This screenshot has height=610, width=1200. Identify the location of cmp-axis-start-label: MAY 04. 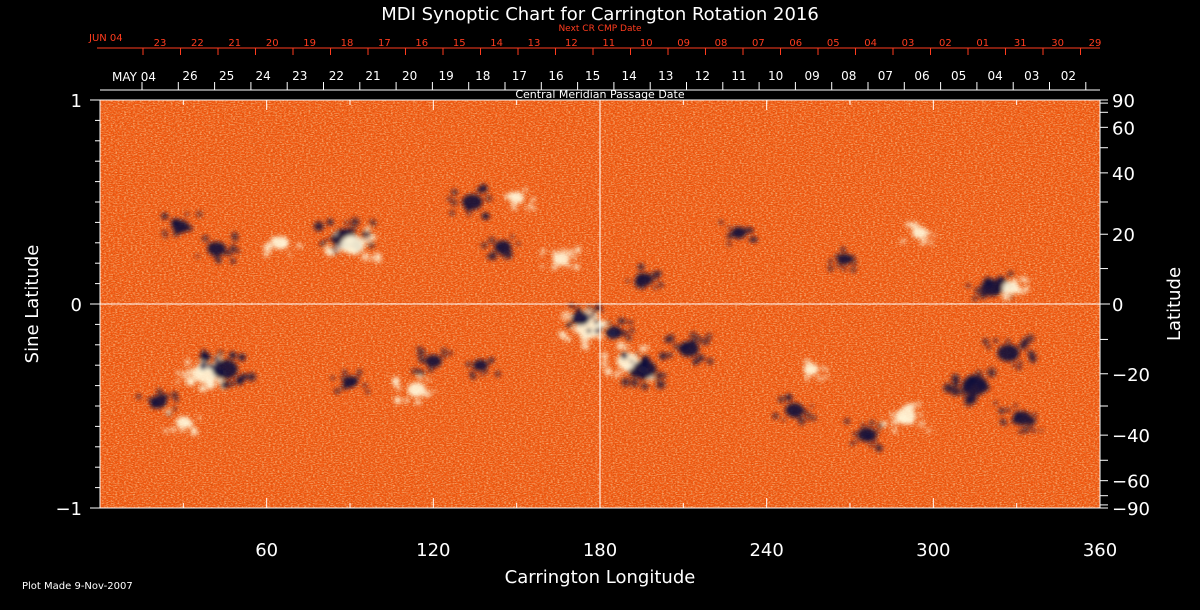
(134, 77).